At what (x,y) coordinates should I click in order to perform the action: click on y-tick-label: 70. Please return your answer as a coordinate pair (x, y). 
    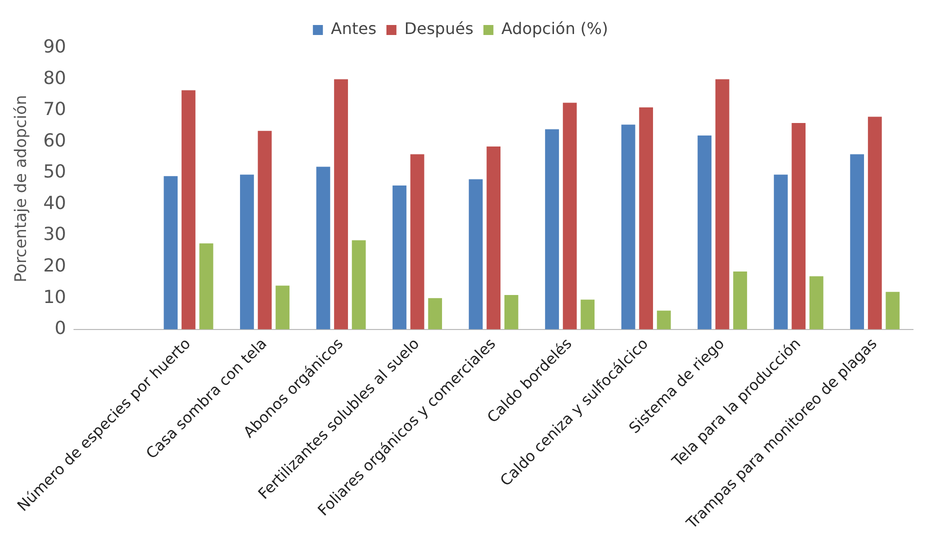
    Looking at the image, I should click on (54, 109).